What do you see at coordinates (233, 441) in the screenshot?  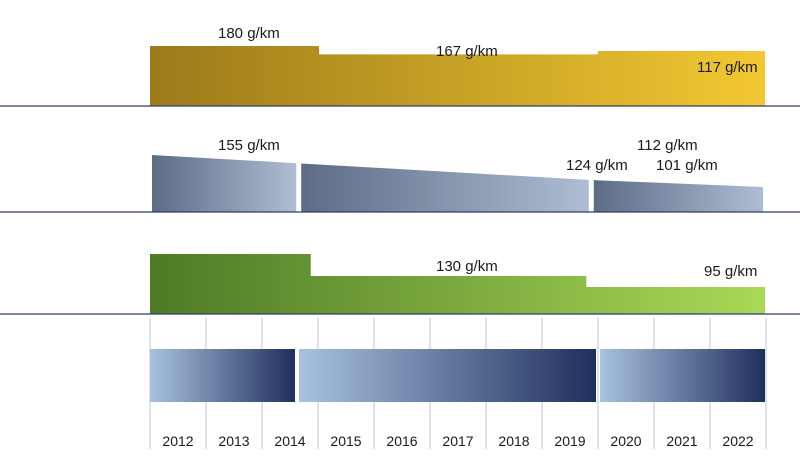 I see `year-tick-label: 2013` at bounding box center [233, 441].